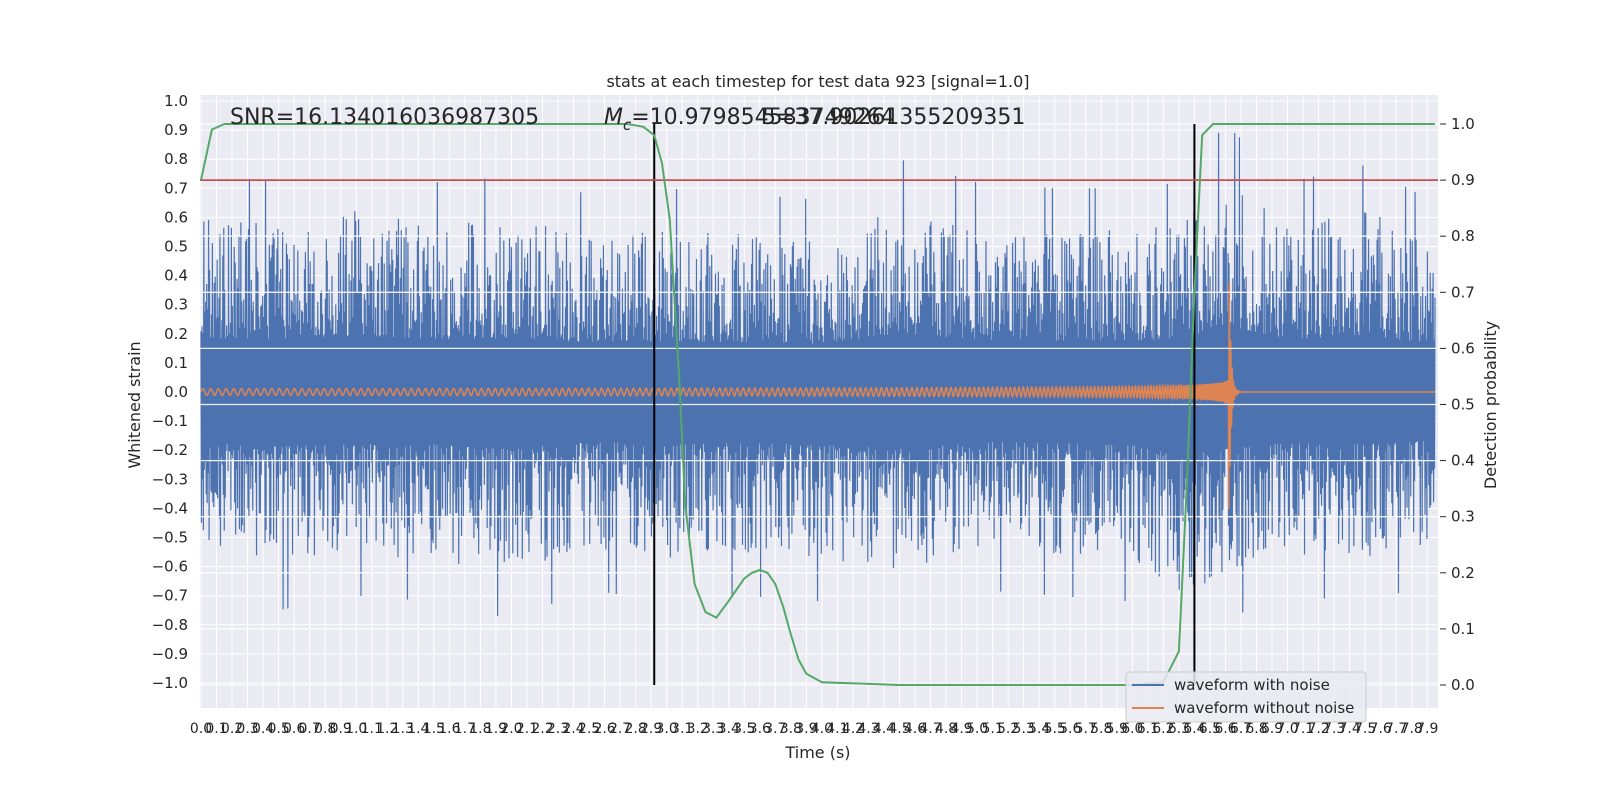  I want to click on y-tick-label: −0.2, so click(170, 450).